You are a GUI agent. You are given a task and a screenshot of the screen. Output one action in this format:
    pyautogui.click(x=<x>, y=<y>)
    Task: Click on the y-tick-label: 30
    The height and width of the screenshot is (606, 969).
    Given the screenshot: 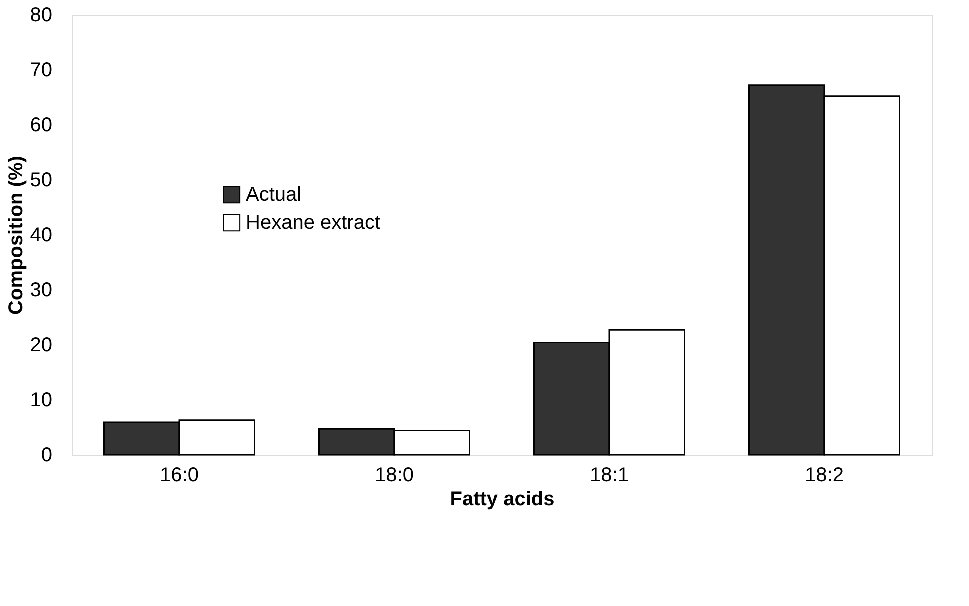 What is the action you would take?
    pyautogui.click(x=41, y=291)
    